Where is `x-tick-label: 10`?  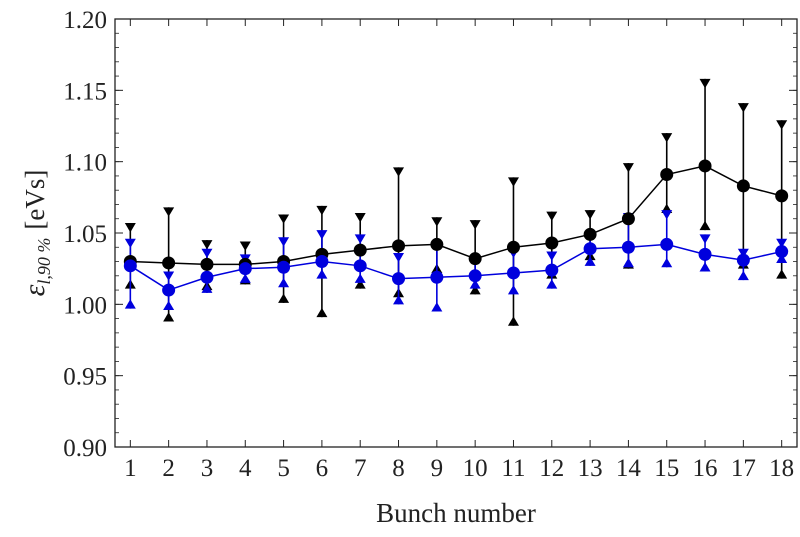 x-tick-label: 10 is located at coordinates (475, 468).